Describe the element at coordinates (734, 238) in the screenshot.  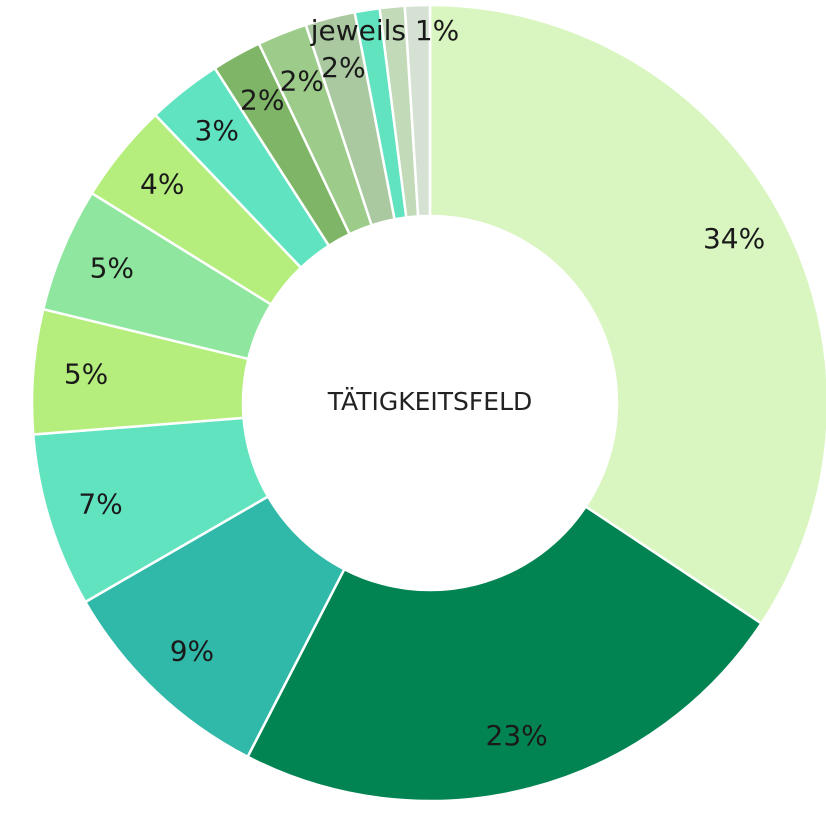
I see `value-label: 34%` at that location.